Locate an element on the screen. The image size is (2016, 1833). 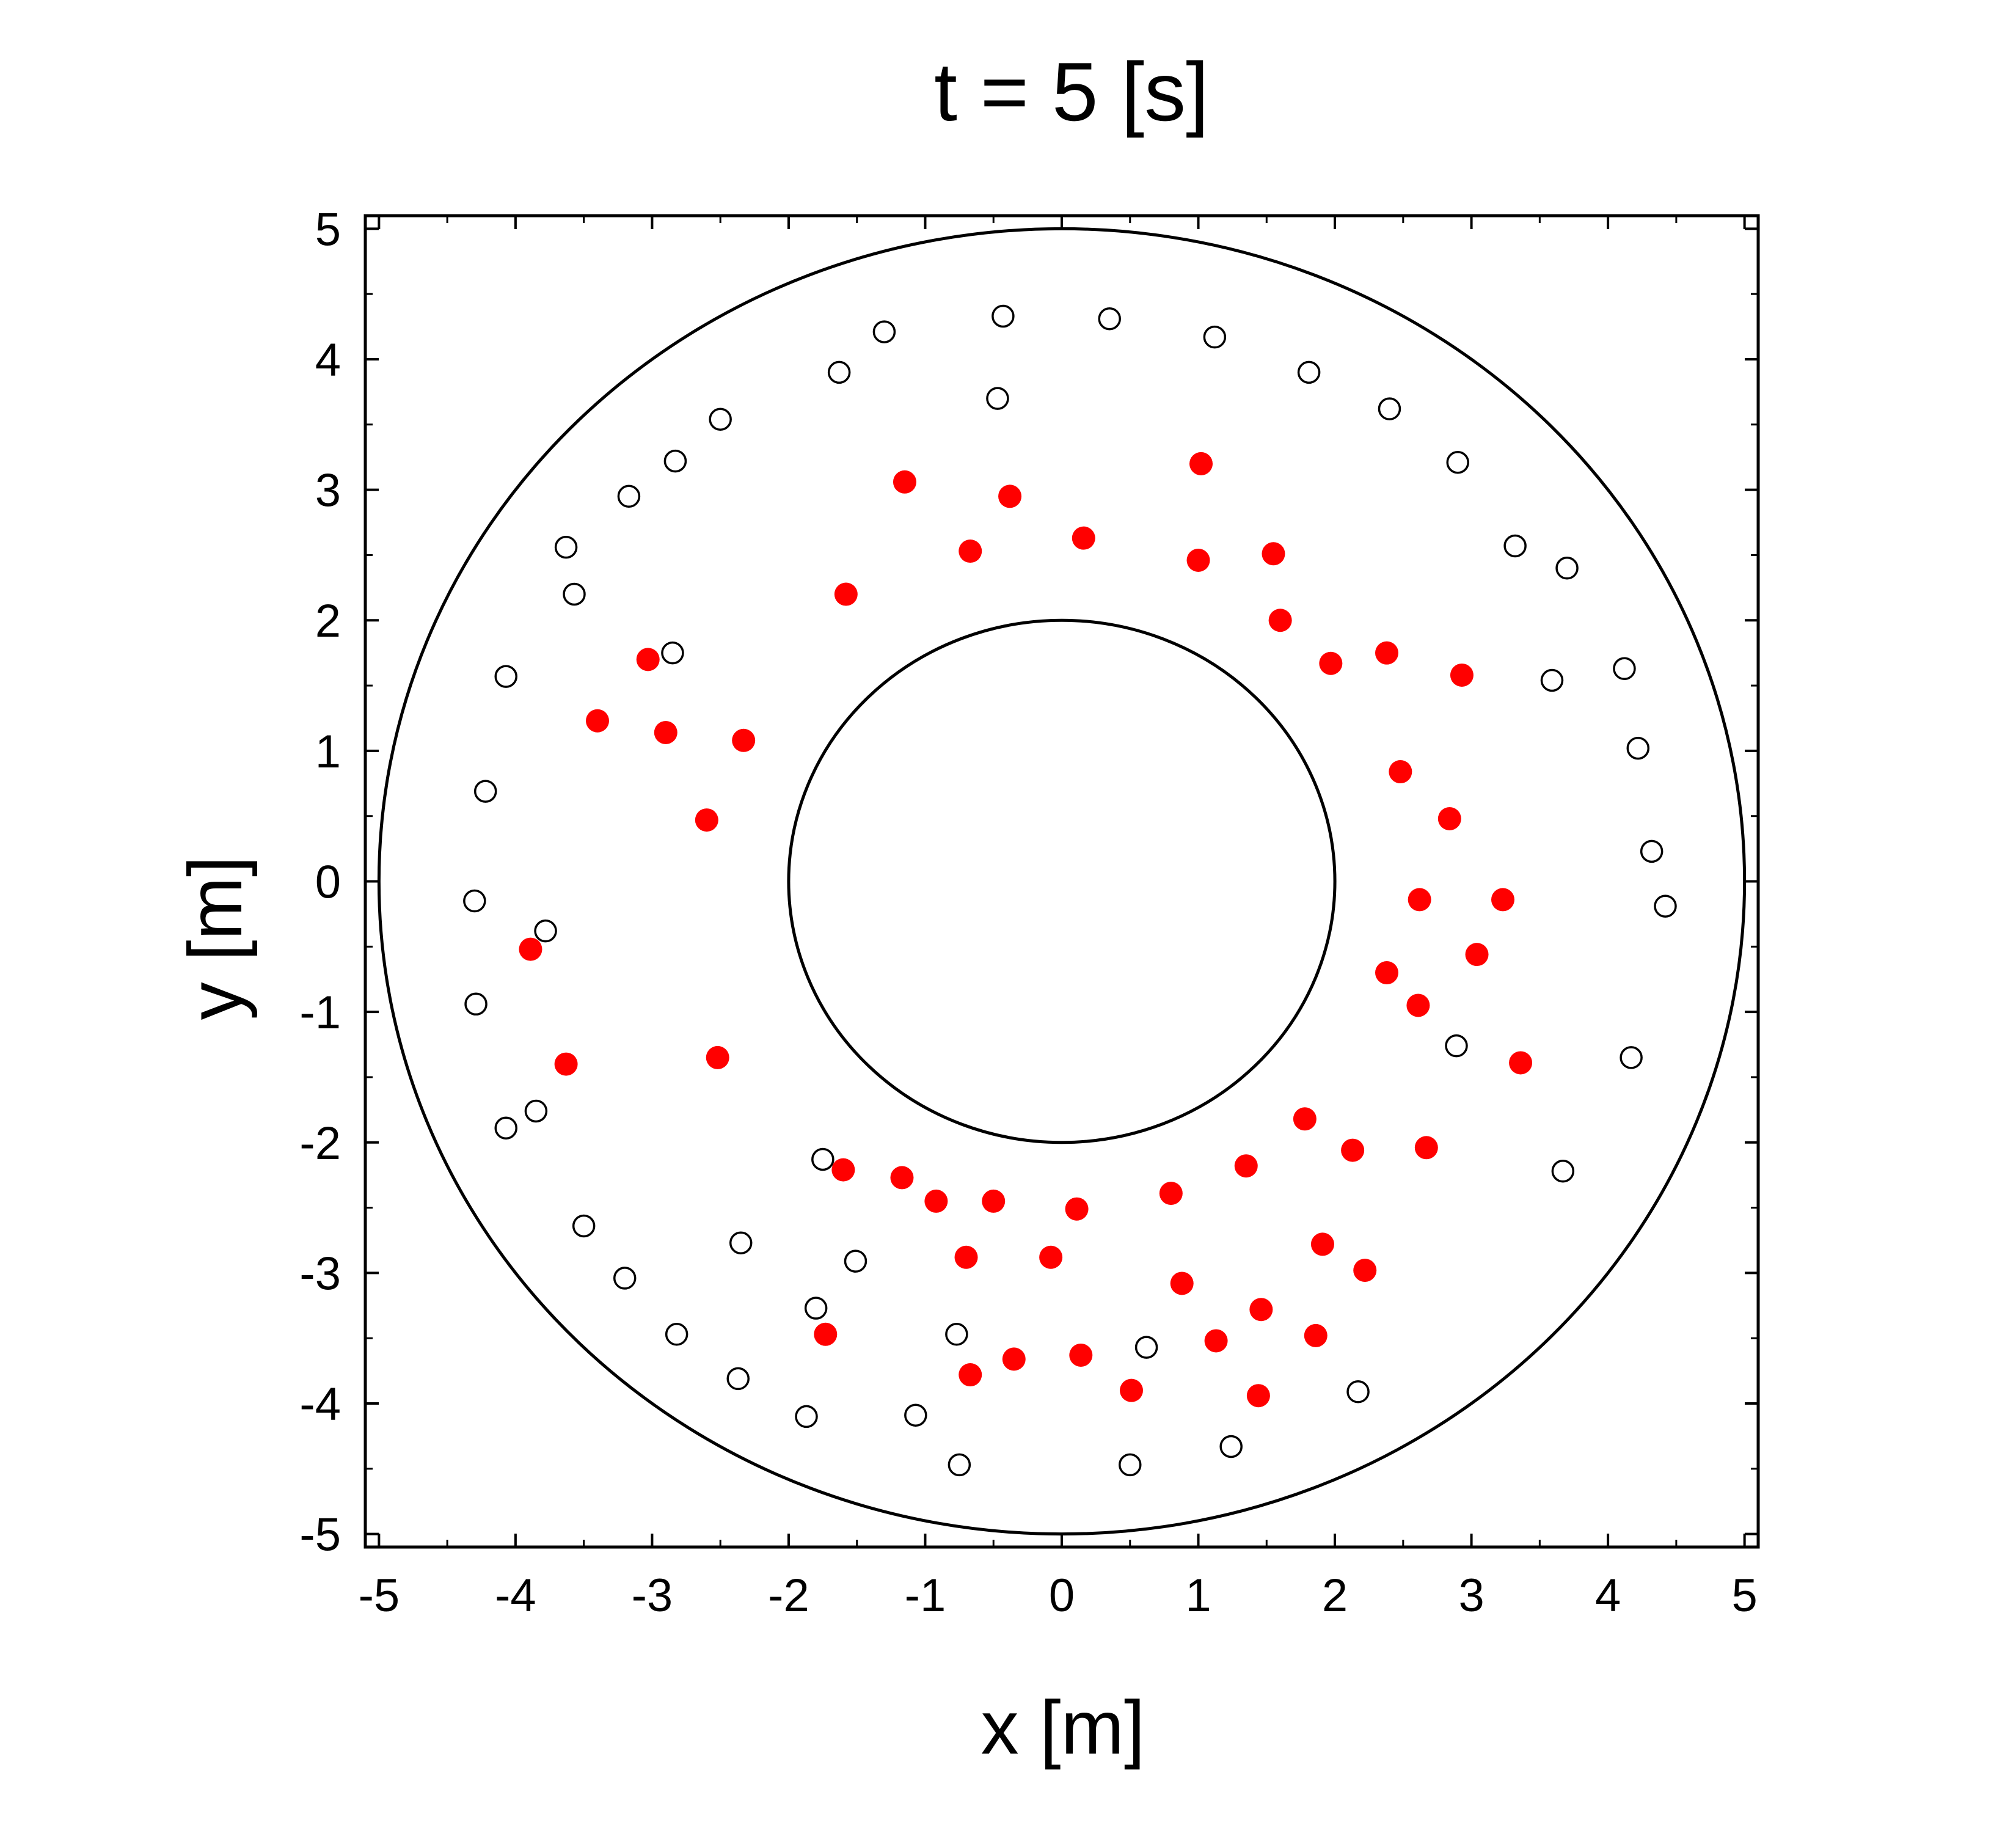
y-tick-label: -5 is located at coordinates (320, 1535).